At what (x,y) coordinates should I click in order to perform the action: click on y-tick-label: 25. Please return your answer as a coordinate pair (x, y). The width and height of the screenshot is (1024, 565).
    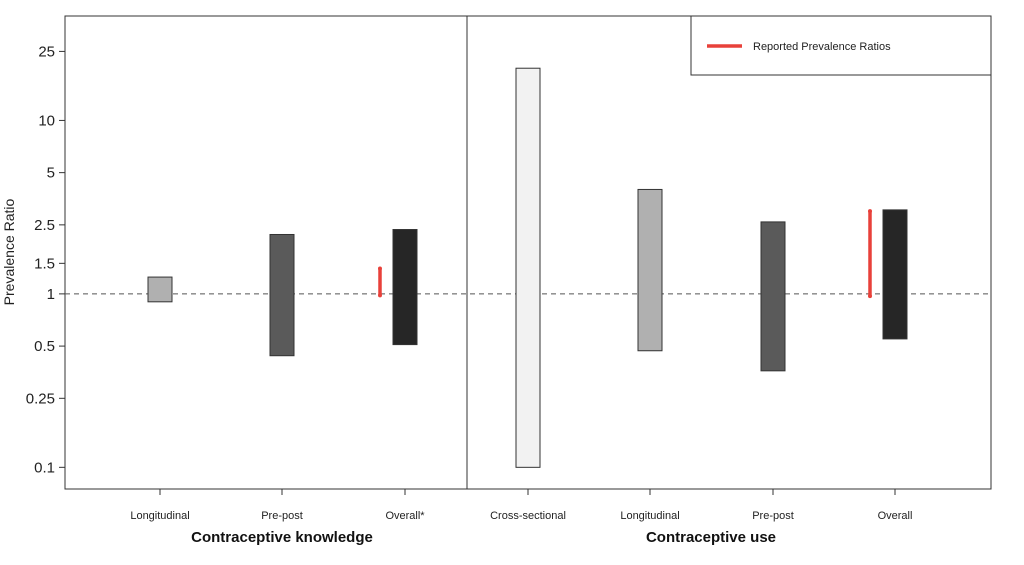
    Looking at the image, I should click on (46, 51).